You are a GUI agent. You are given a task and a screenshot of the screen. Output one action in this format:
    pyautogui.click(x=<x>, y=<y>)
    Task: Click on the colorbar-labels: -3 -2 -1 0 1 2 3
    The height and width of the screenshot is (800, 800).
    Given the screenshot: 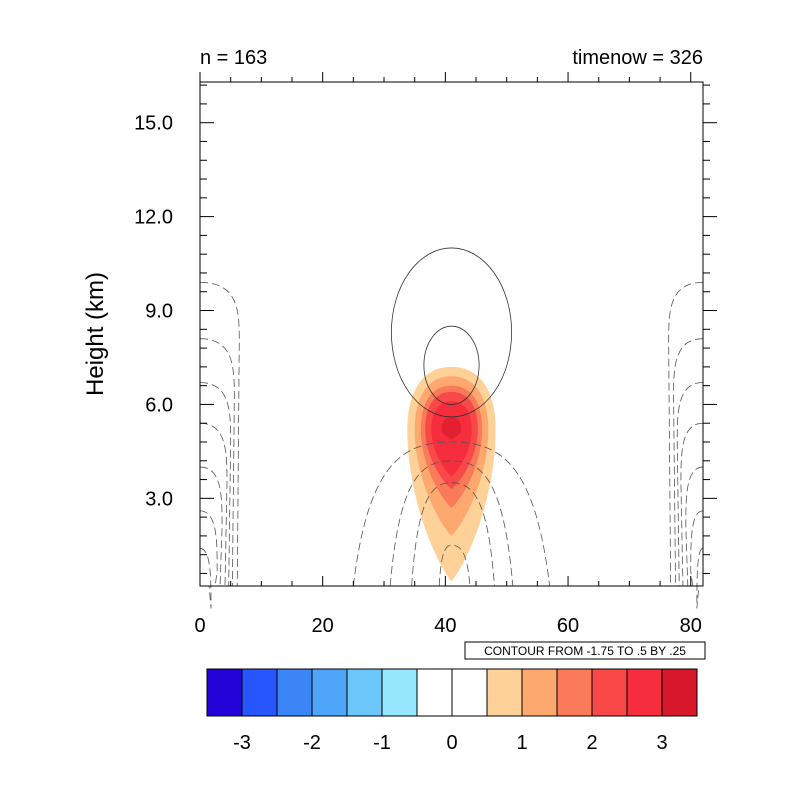 What is the action you would take?
    pyautogui.click(x=450, y=743)
    